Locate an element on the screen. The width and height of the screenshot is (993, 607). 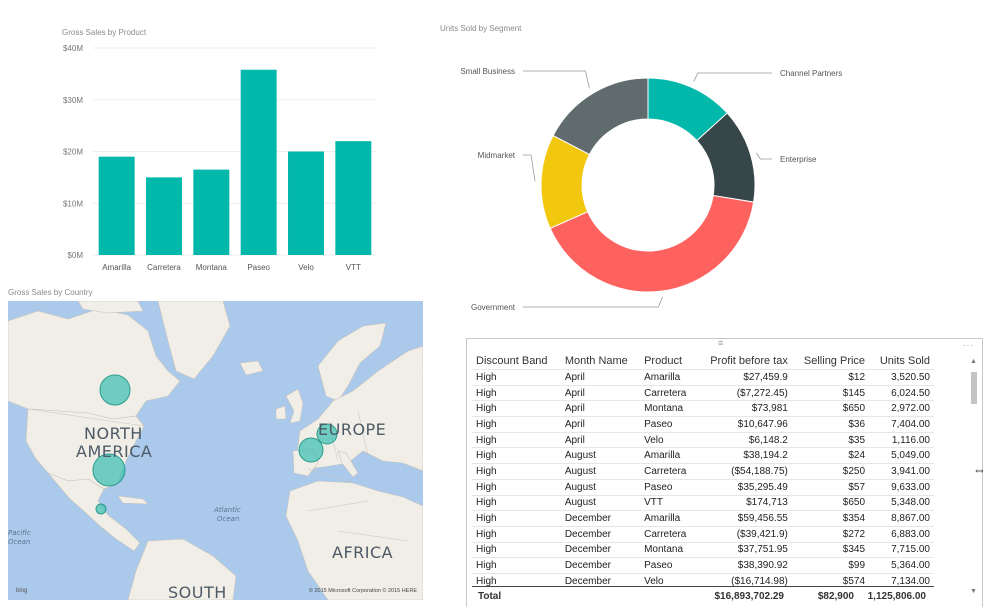
table-cell: $99 is located at coordinates (830, 565).